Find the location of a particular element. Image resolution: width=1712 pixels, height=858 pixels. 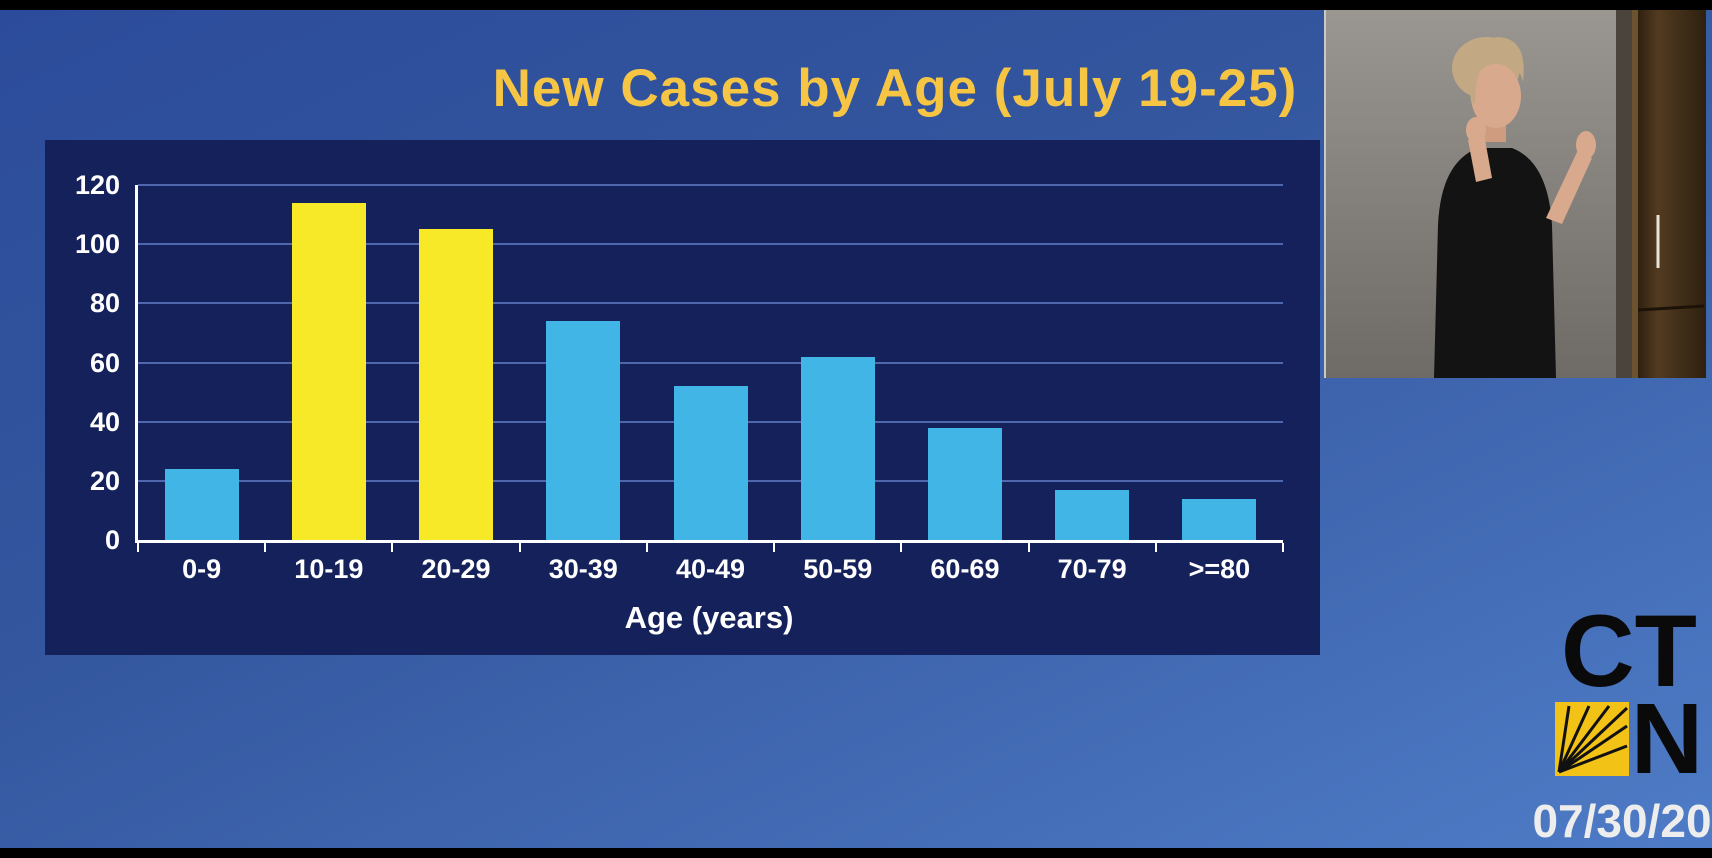

ctn-logo: CT N is located at coordinates (1629, 694).